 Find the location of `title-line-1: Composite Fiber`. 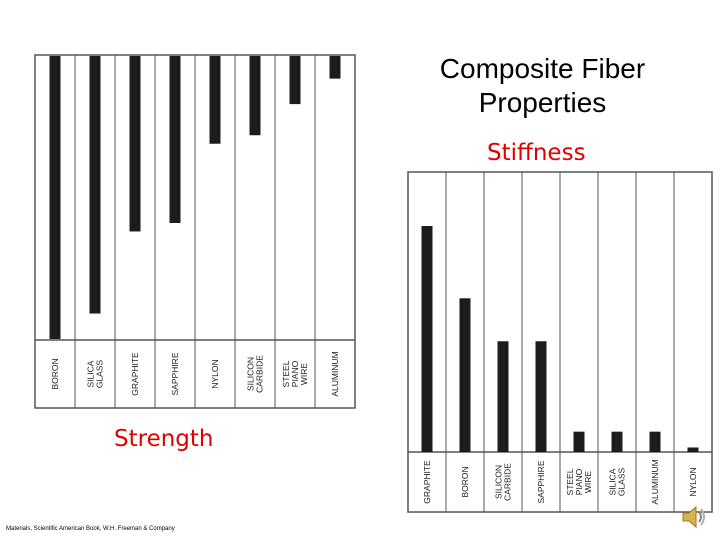

title-line-1: Composite Fiber is located at coordinates (542, 68).